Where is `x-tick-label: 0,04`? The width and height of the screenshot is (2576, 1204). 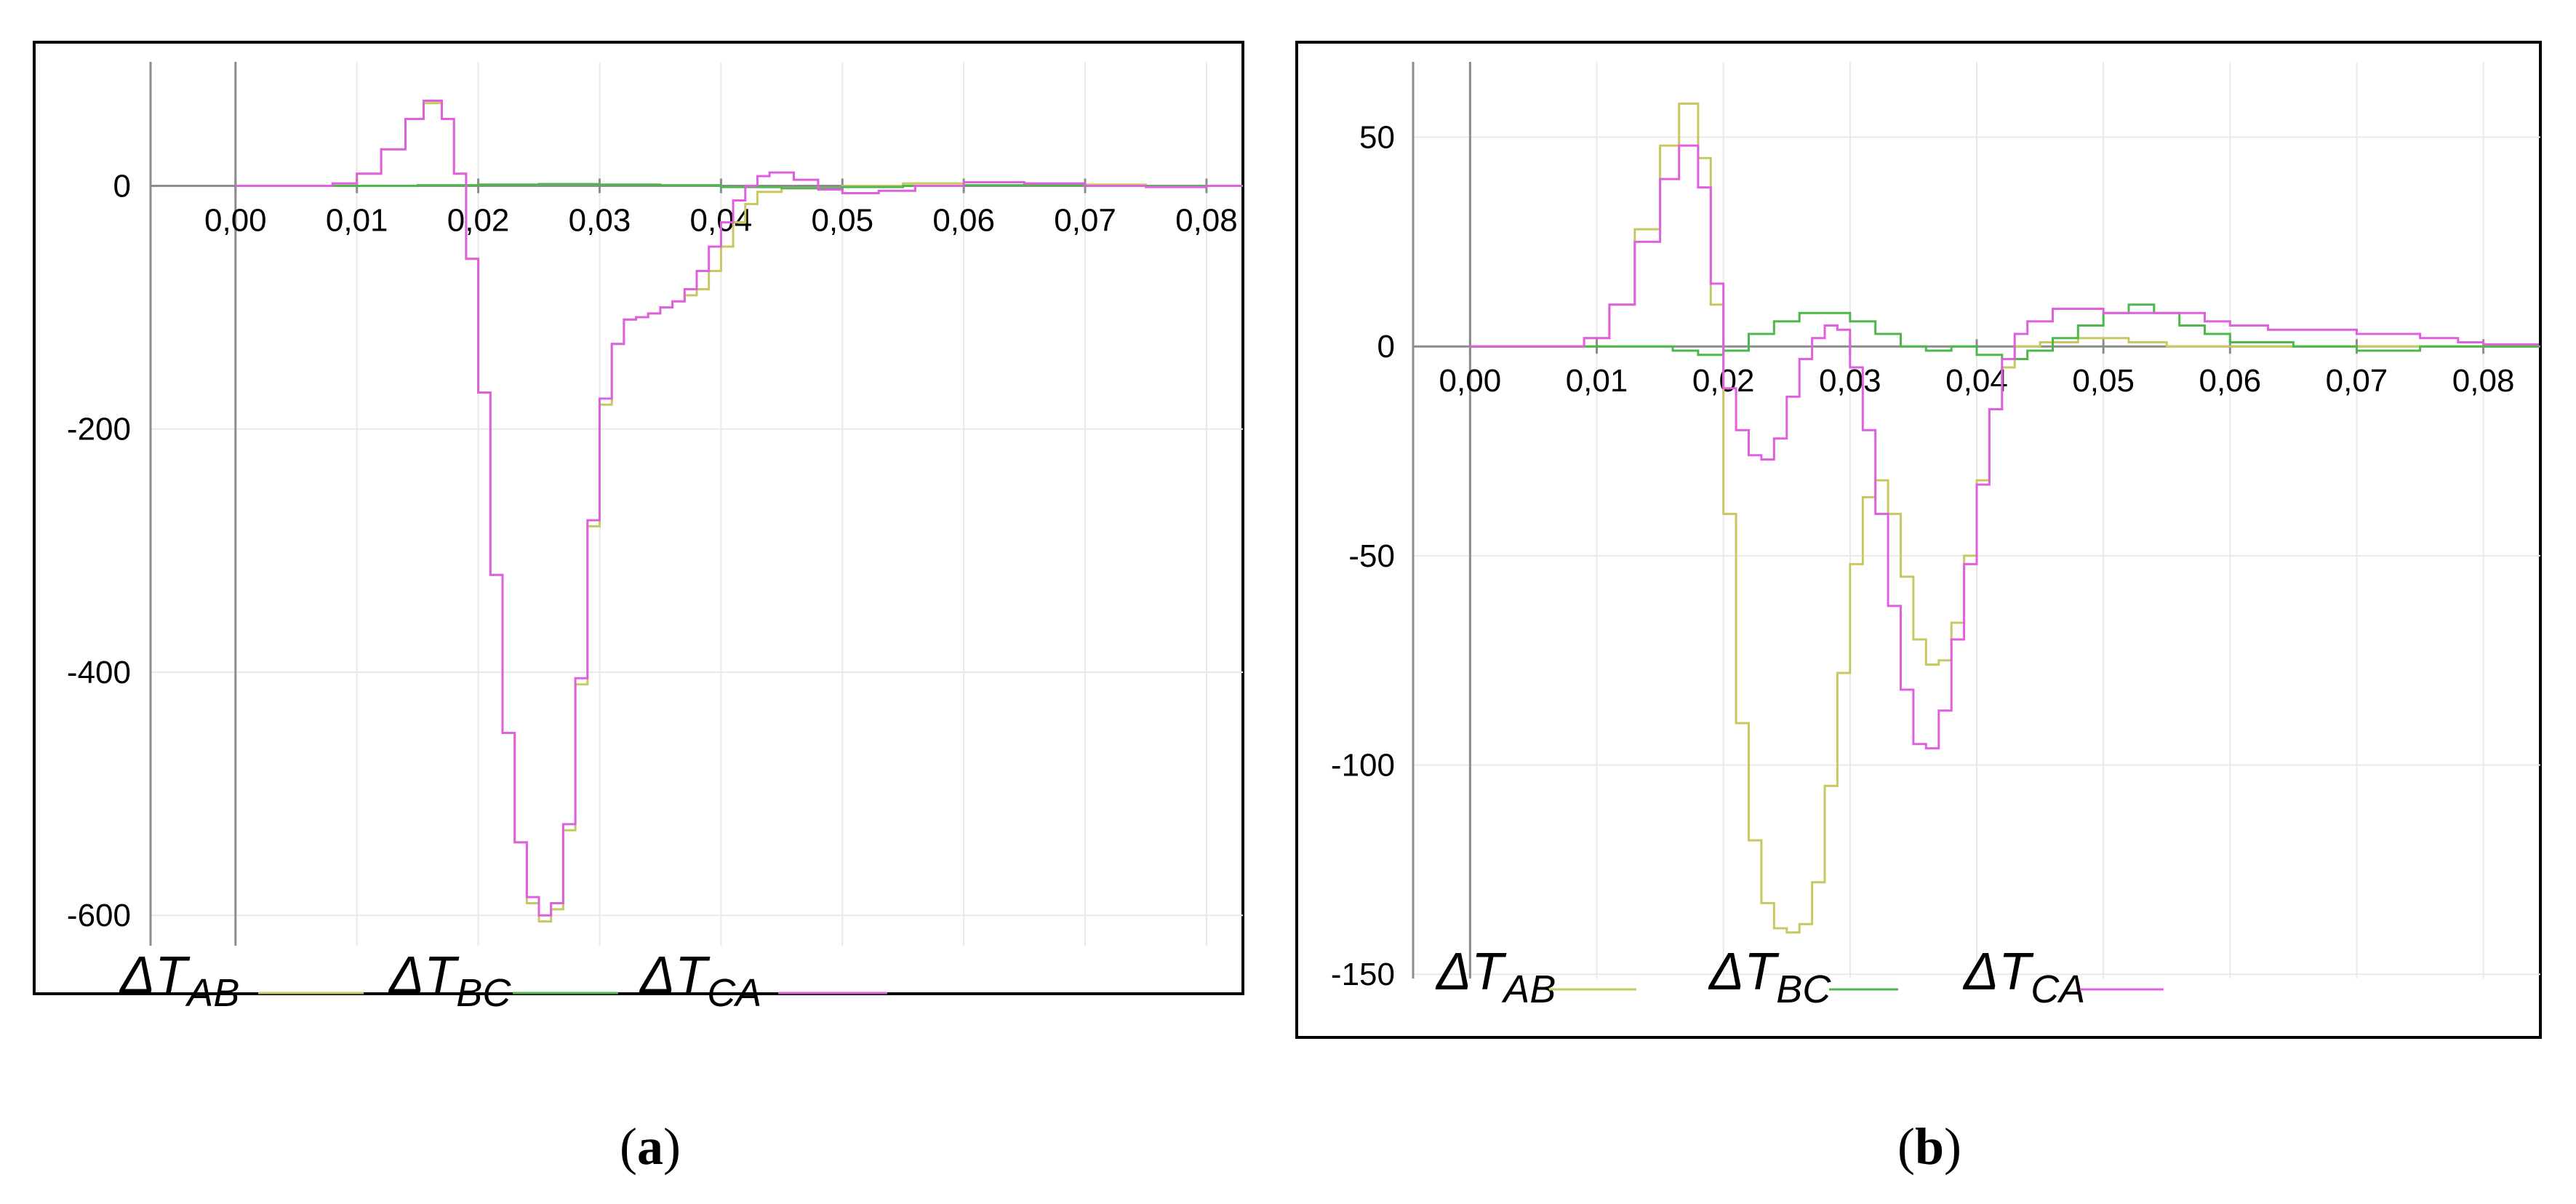 x-tick-label: 0,04 is located at coordinates (1976, 381).